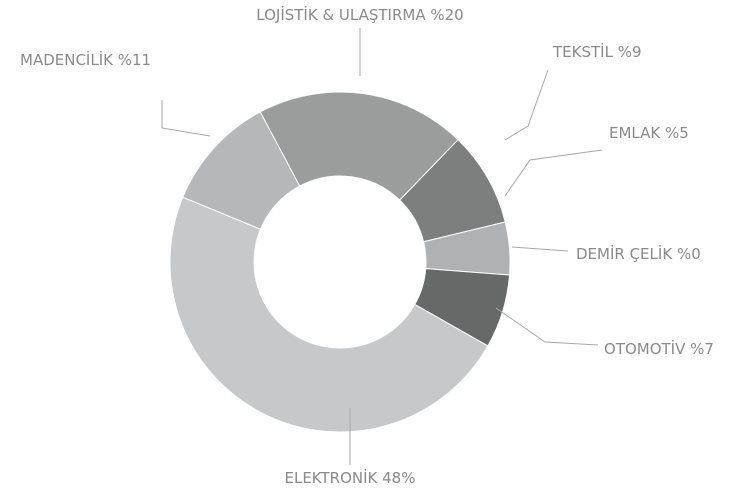 The width and height of the screenshot is (754, 492). I want to click on category-name: MADENCİLİK, so click(67, 59).